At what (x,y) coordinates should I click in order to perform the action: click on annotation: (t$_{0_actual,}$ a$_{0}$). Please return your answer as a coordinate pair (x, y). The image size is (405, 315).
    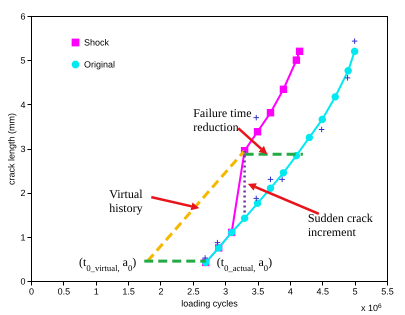
    Looking at the image, I should click on (244, 264).